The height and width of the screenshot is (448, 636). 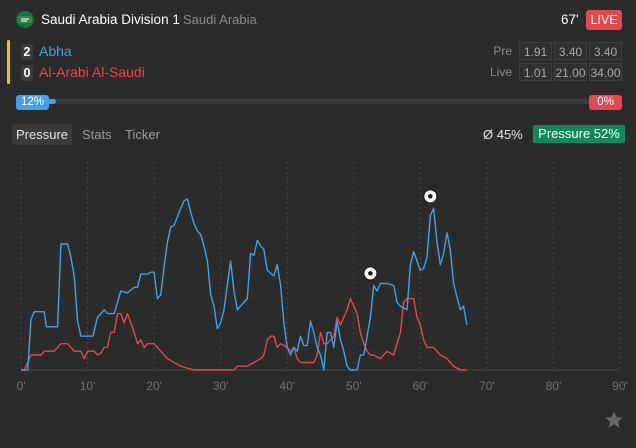 What do you see at coordinates (500, 72) in the screenshot?
I see `odds-live-label: Live` at bounding box center [500, 72].